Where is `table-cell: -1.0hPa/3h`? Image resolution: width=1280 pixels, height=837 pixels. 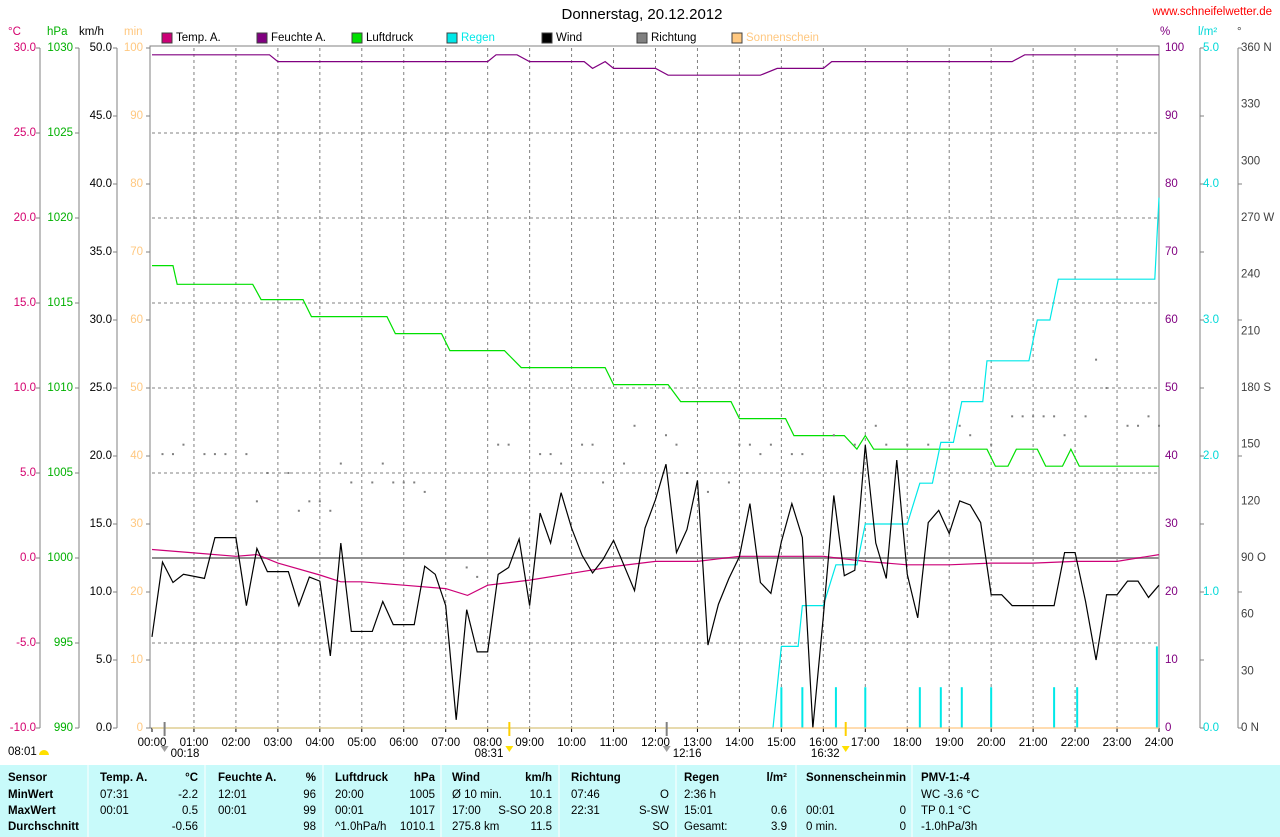 table-cell: -1.0hPa/3h is located at coordinates (949, 827).